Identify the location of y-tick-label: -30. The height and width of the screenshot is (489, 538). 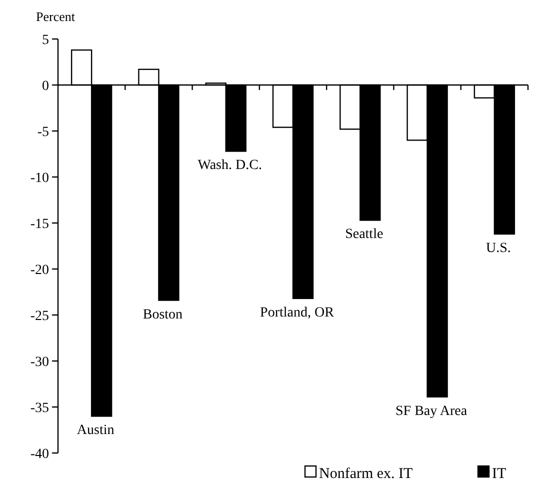
(39, 362).